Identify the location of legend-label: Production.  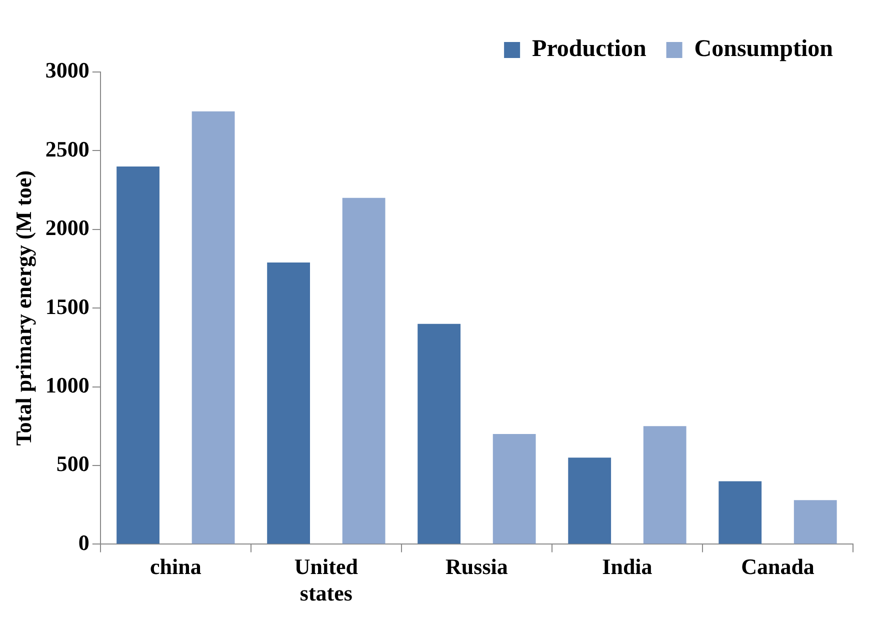
(589, 49).